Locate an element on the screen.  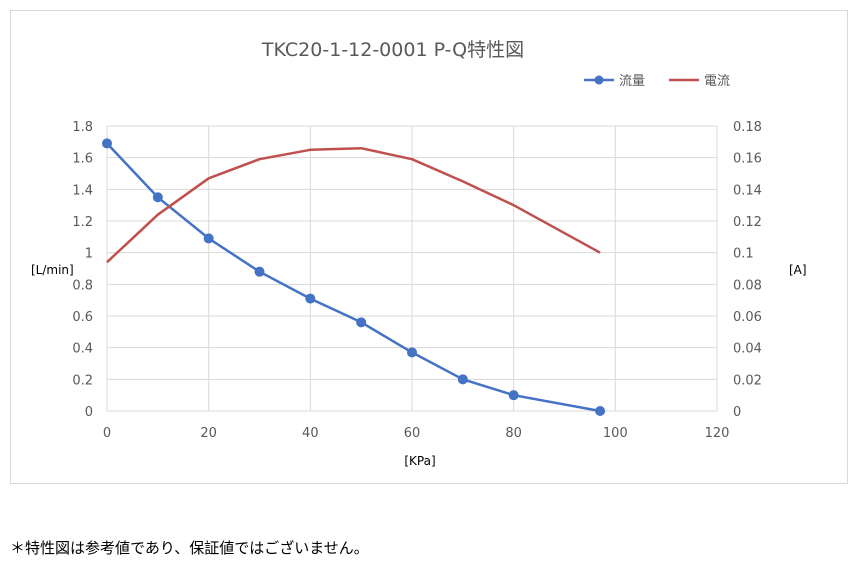
y-tick-label-left: 0.8 is located at coordinates (82, 285).